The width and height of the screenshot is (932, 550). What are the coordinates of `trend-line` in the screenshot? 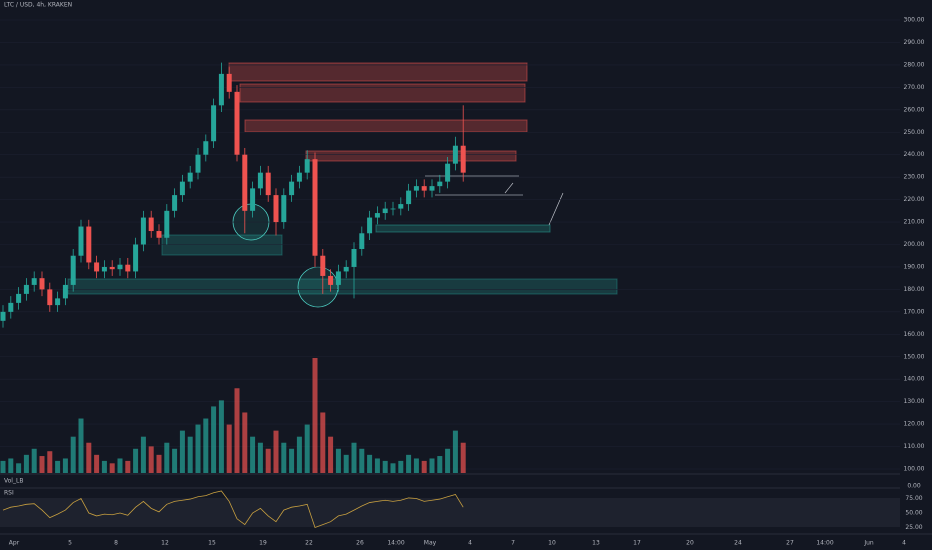 It's located at (556, 209).